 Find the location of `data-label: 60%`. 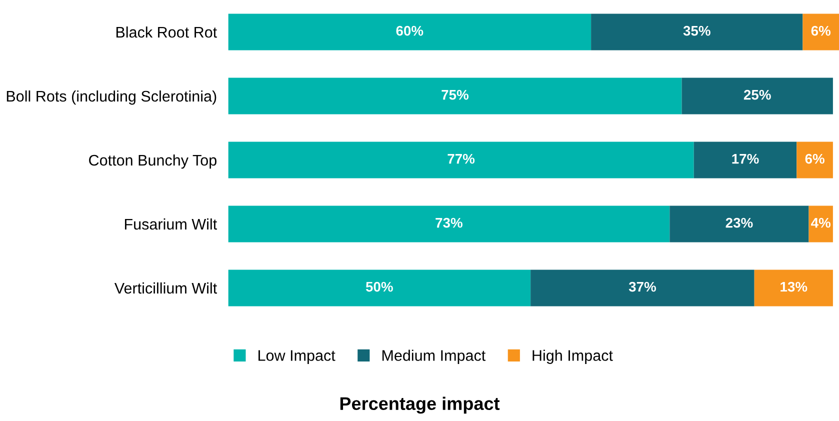

data-label: 60% is located at coordinates (410, 31).